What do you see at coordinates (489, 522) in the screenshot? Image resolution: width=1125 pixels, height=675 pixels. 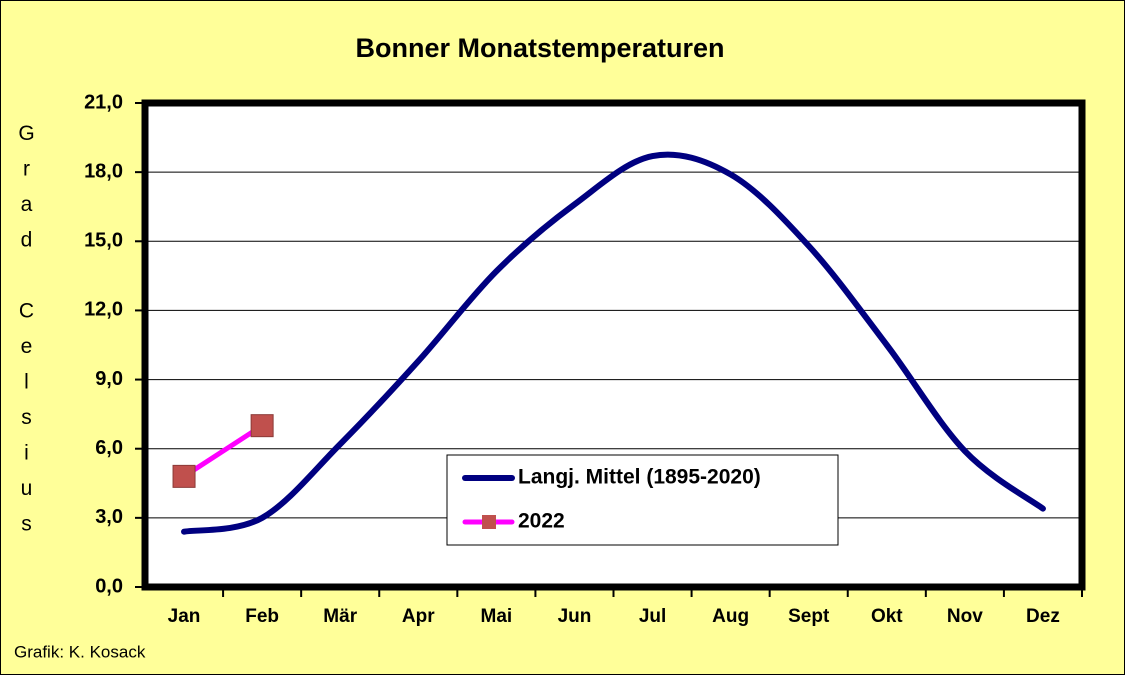 I see `legend-marker` at bounding box center [489, 522].